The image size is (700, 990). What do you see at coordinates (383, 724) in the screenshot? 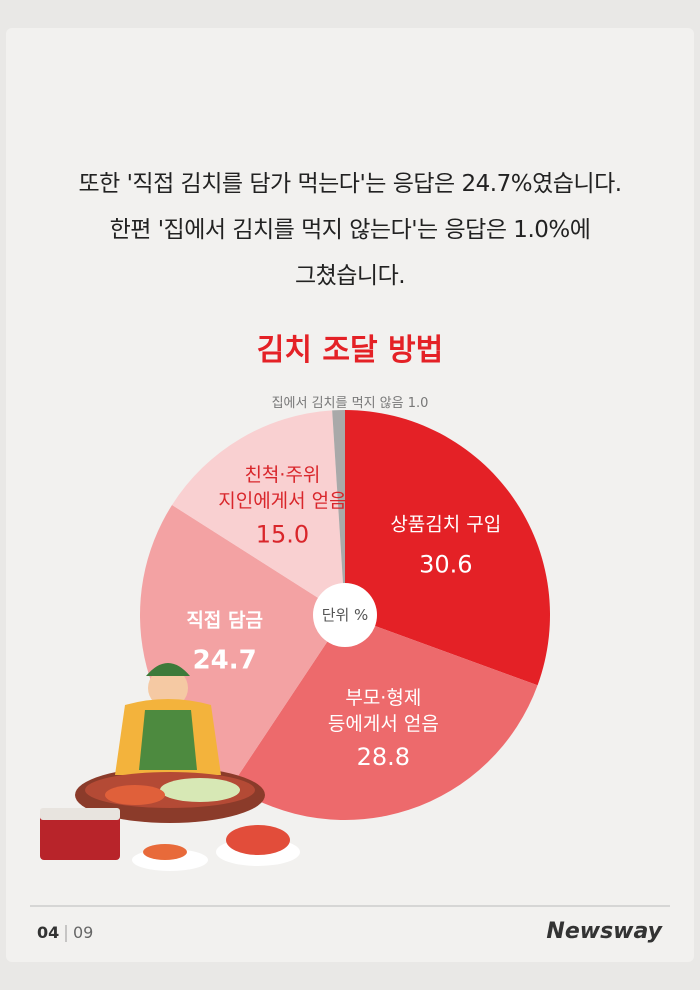
I see `category-line: 등에게서 얻음` at bounding box center [383, 724].